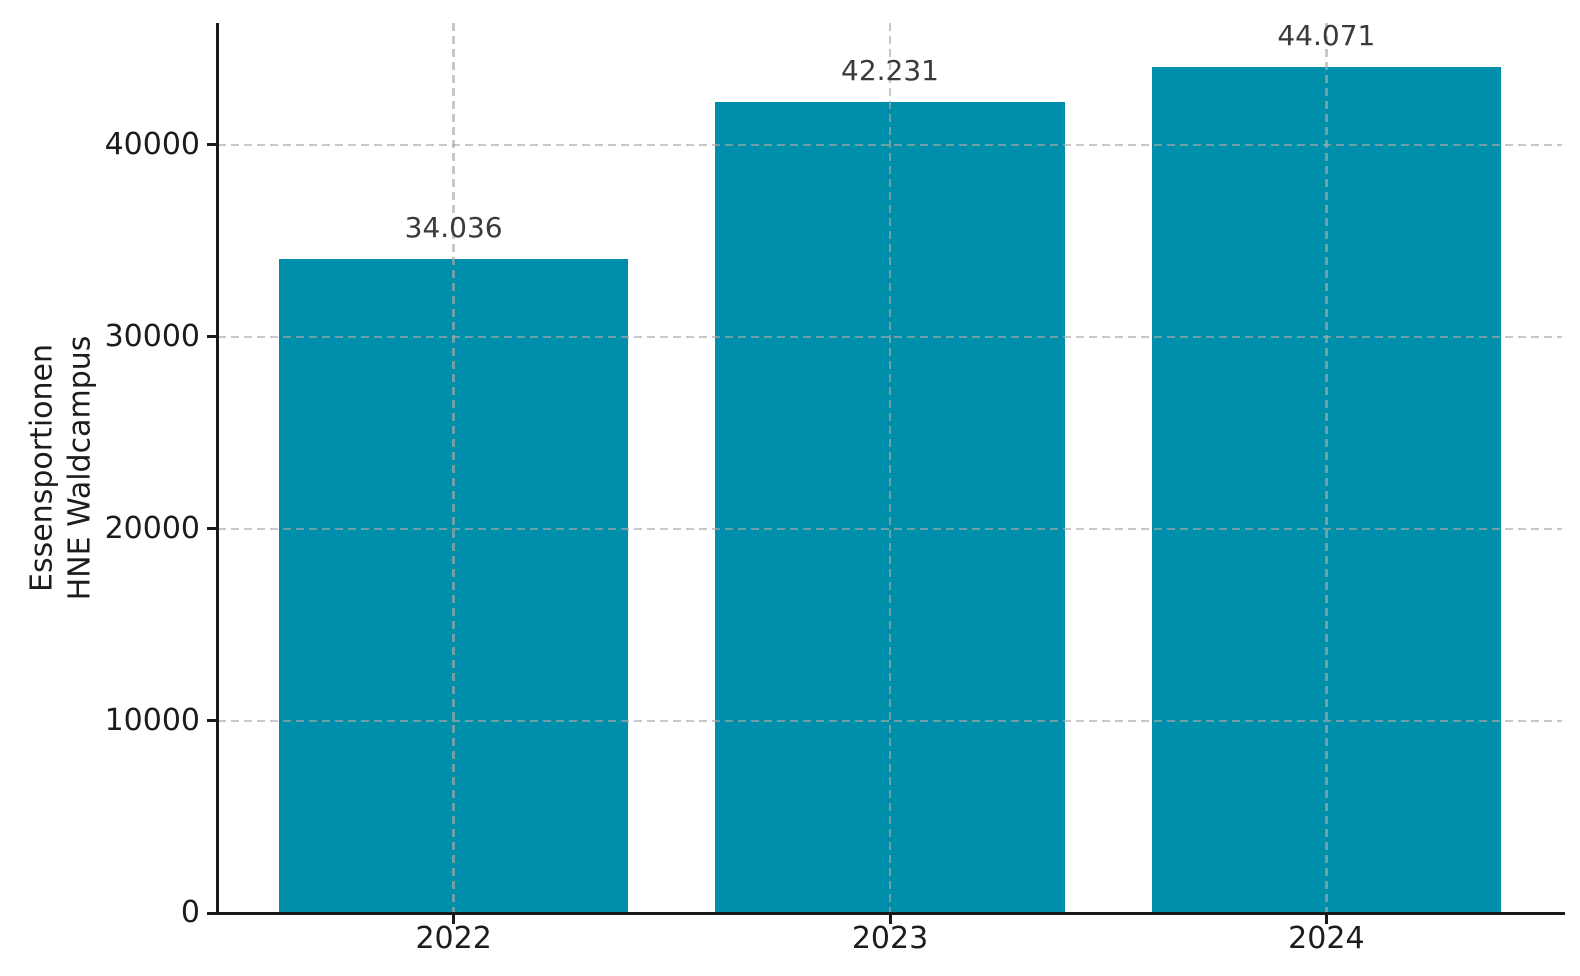 This screenshot has height=976, width=1580. I want to click on x-axis-spine, so click(890, 913).